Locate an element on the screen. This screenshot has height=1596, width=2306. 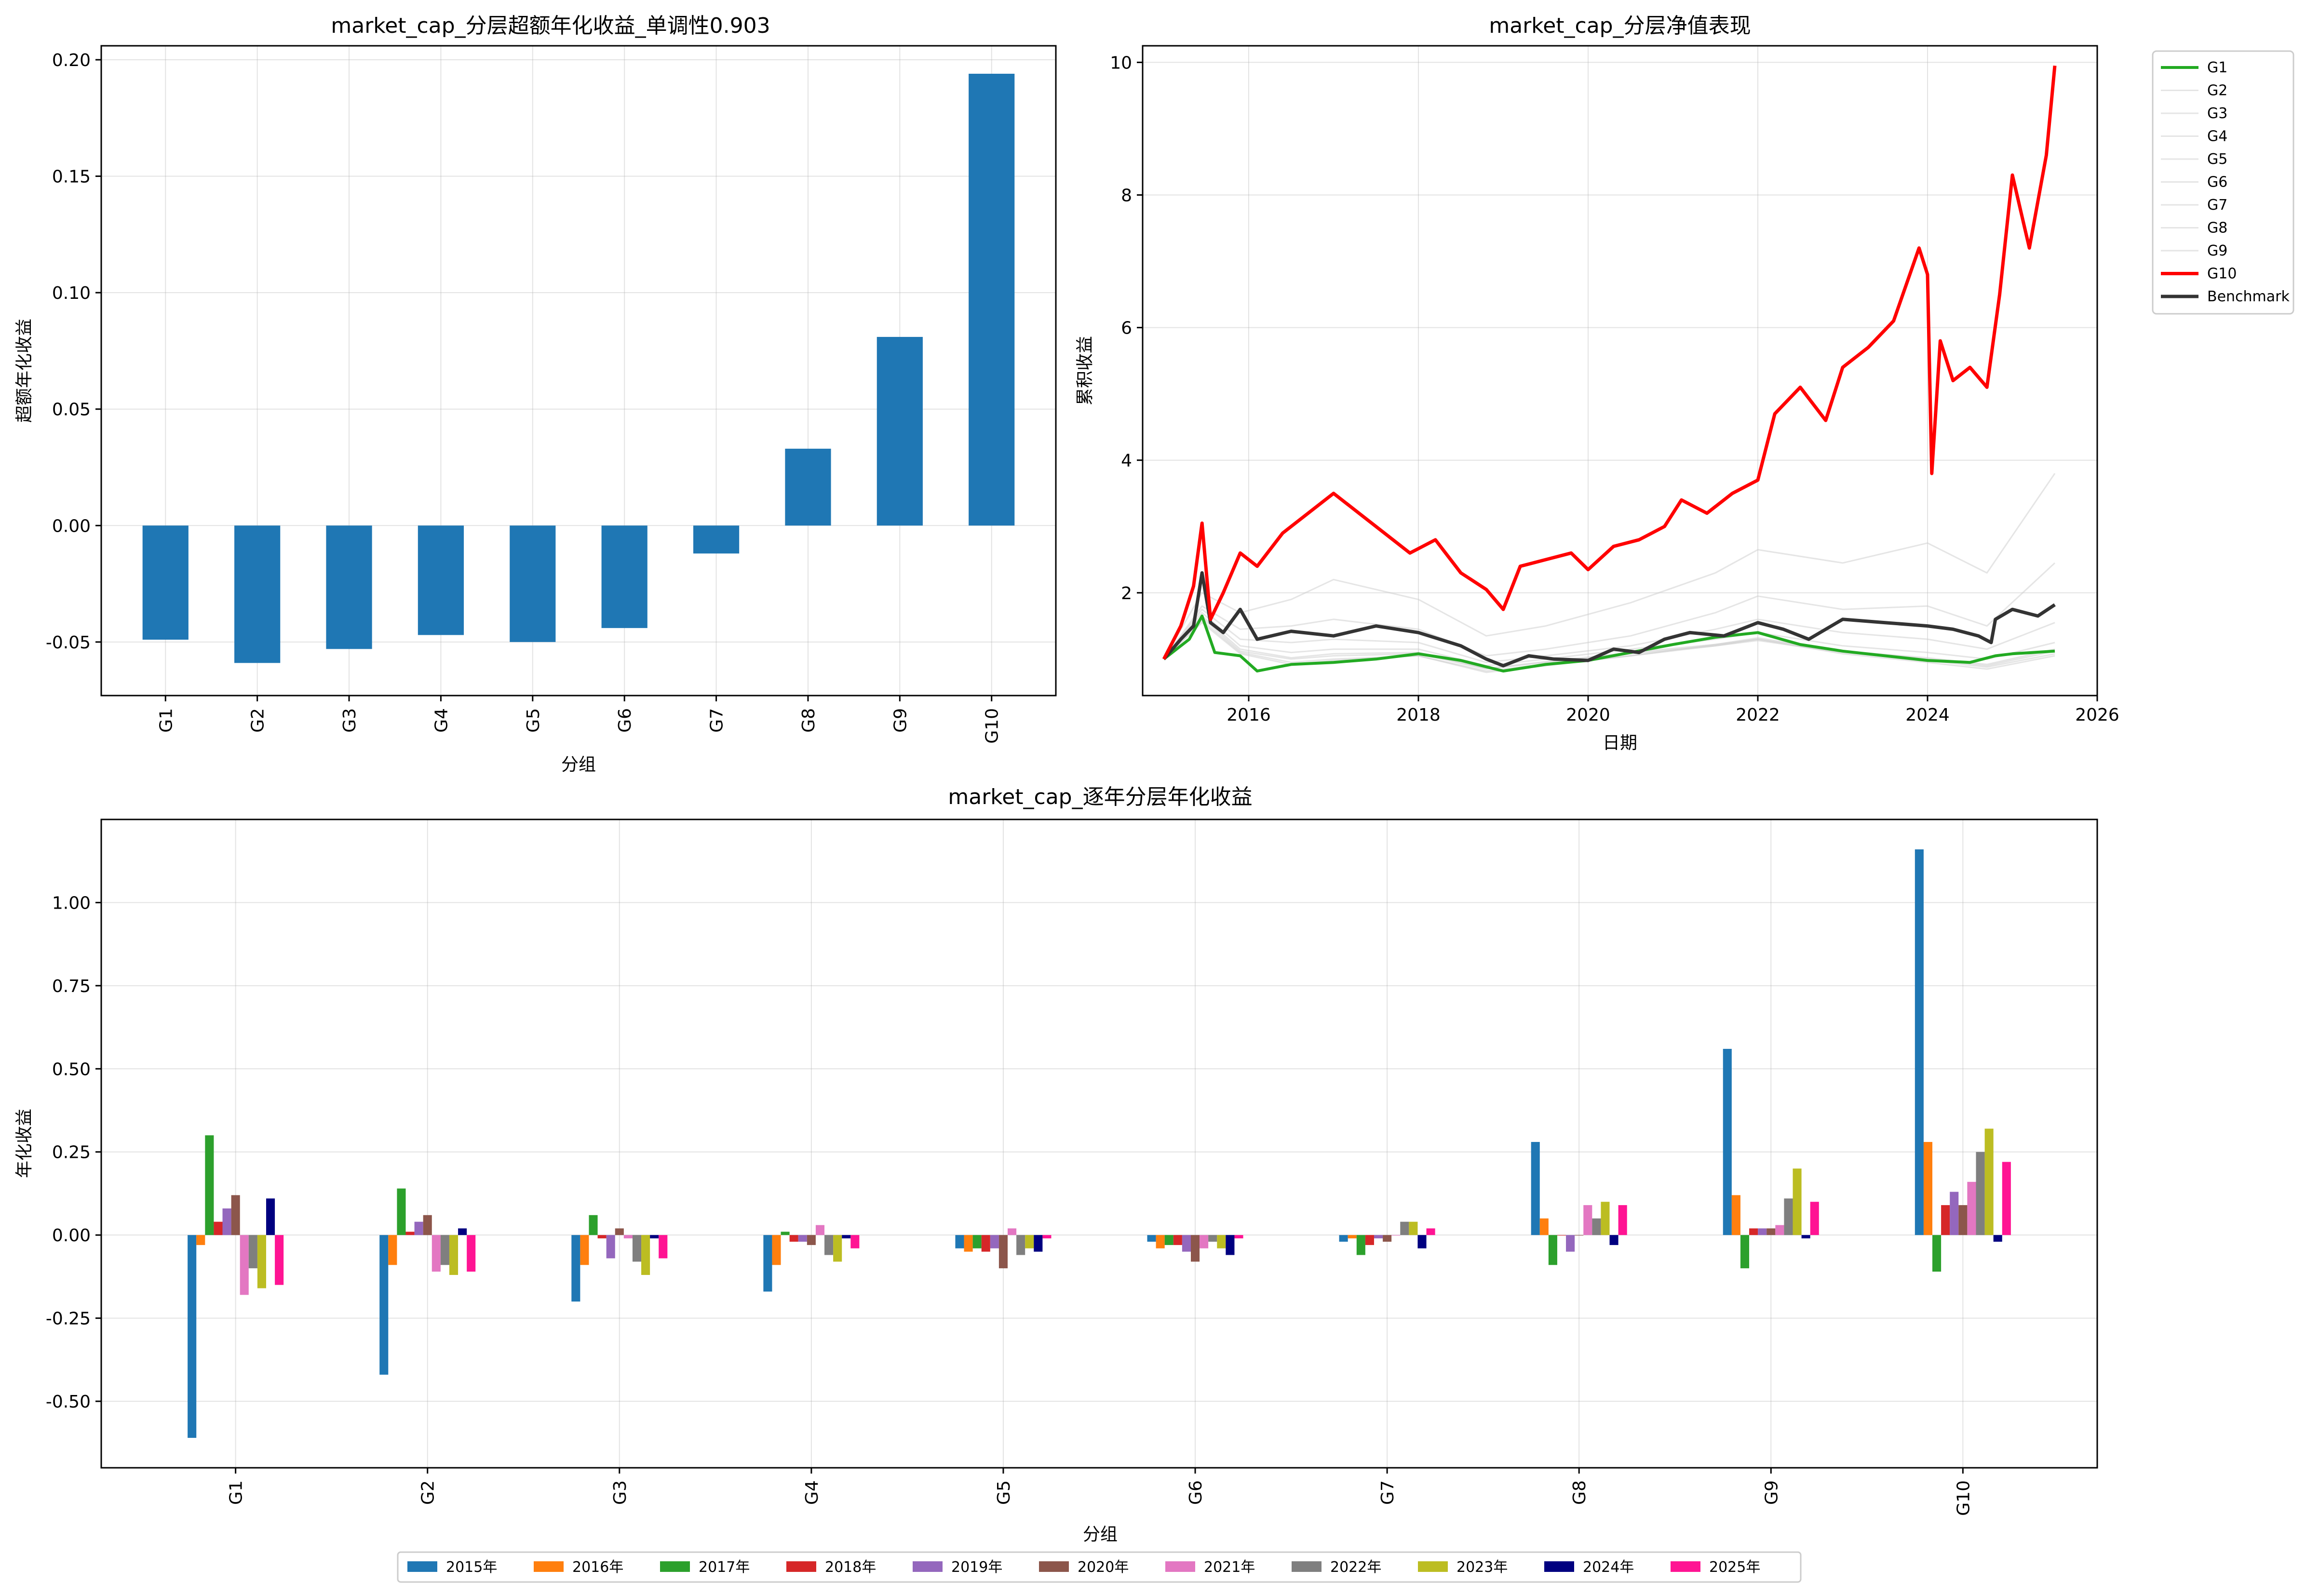
nav-line-benchmark is located at coordinates (1609, 619).